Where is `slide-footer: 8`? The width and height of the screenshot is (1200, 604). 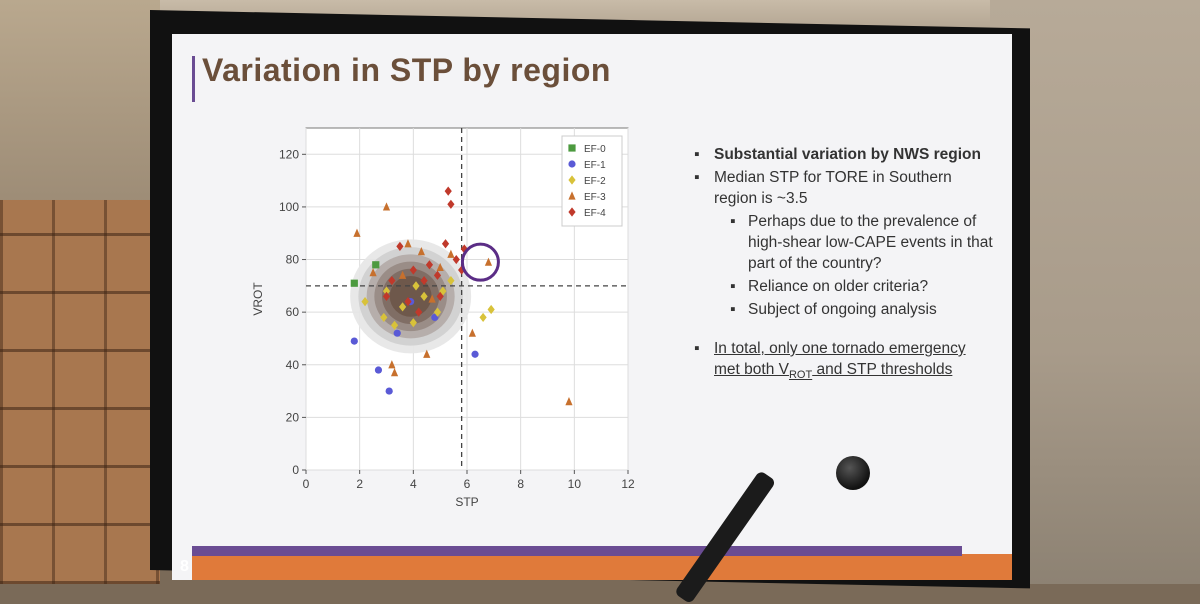
slide-footer: 8 is located at coordinates (592, 557).